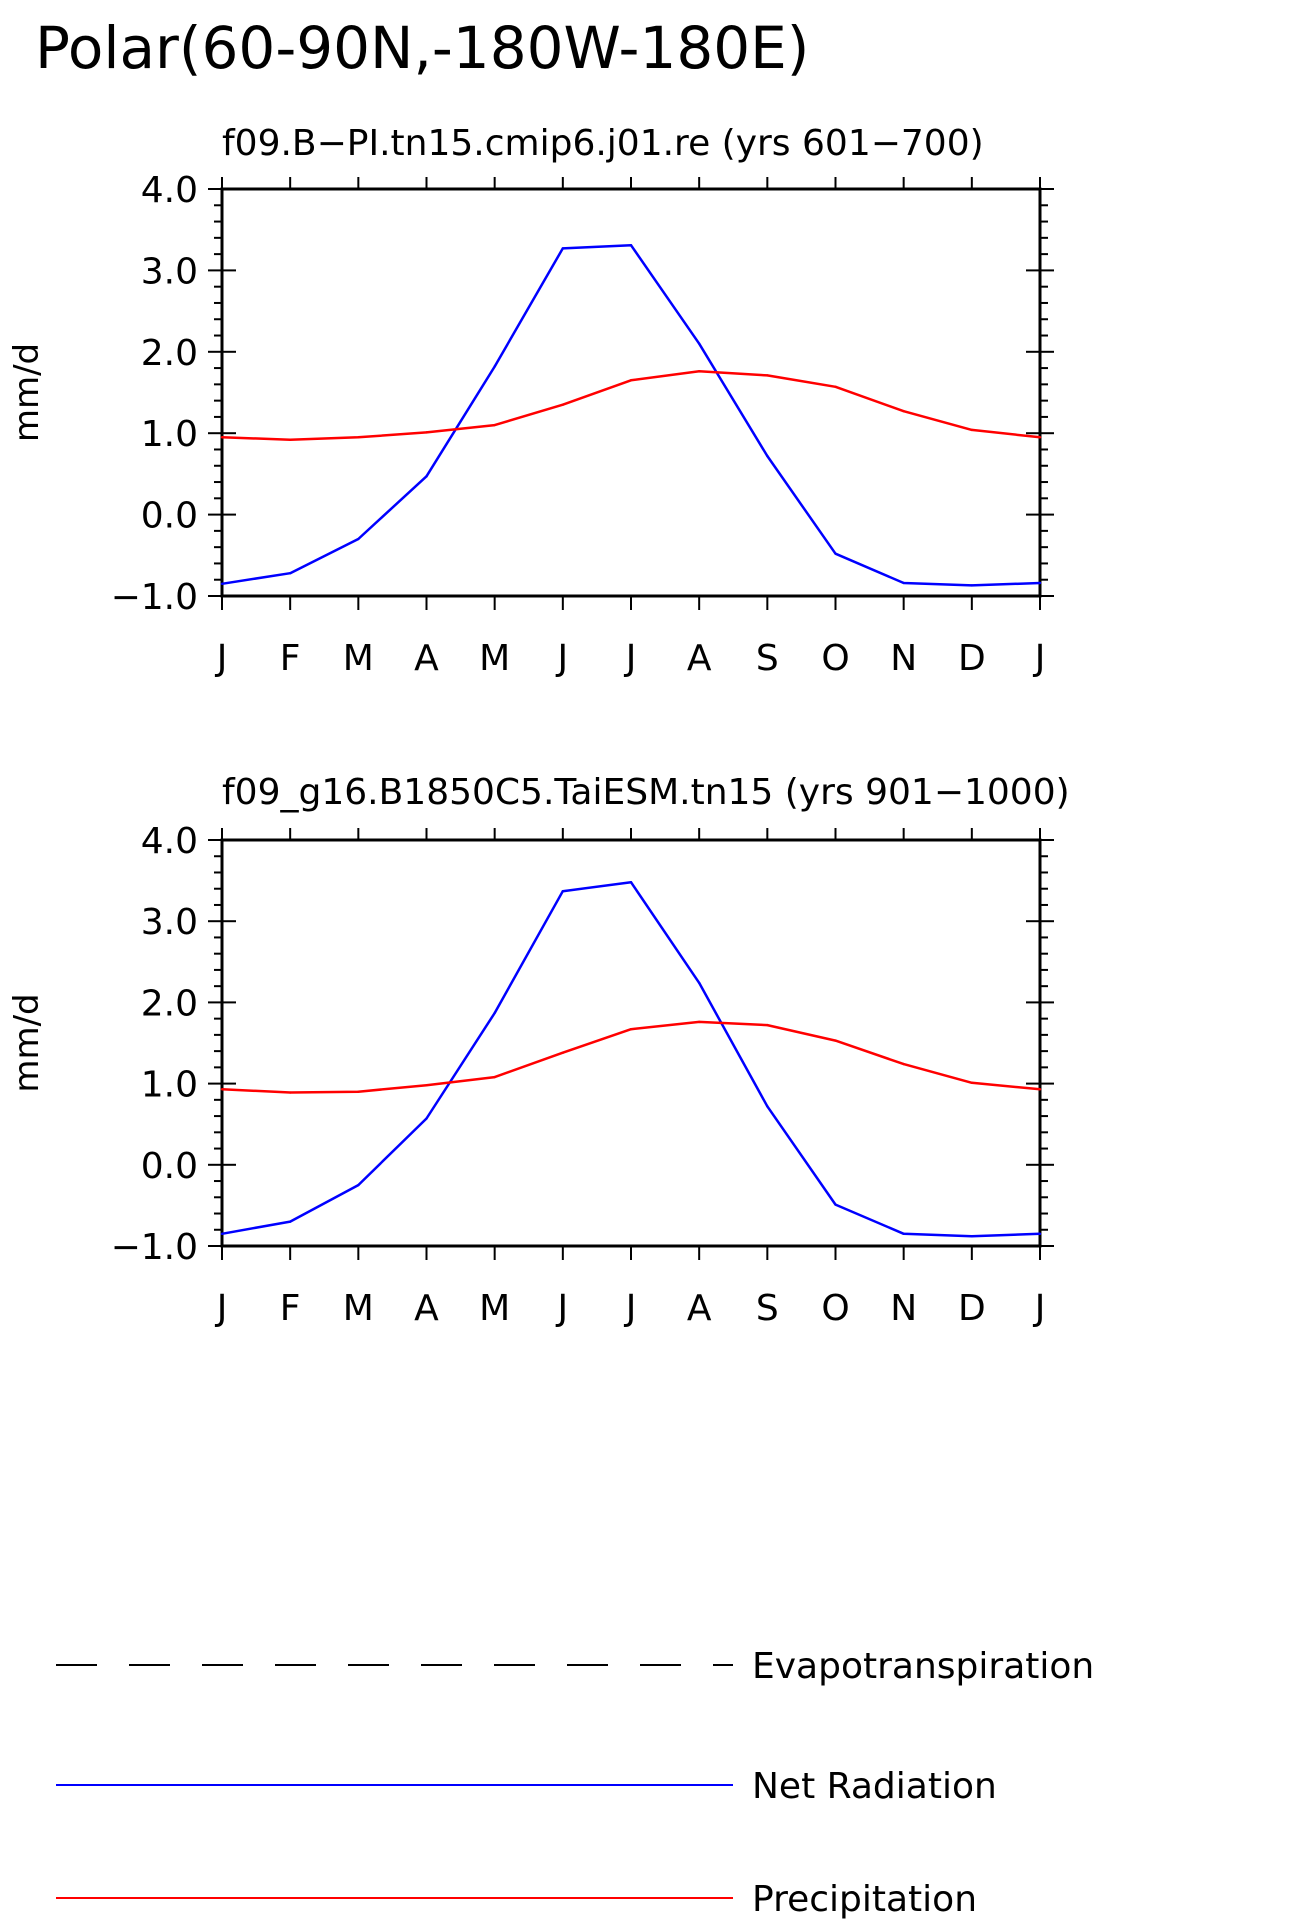 This screenshot has width=1314, height=1926. What do you see at coordinates (422, 48) in the screenshot?
I see `main-title: Polar(60-90N,-180W-180E)` at bounding box center [422, 48].